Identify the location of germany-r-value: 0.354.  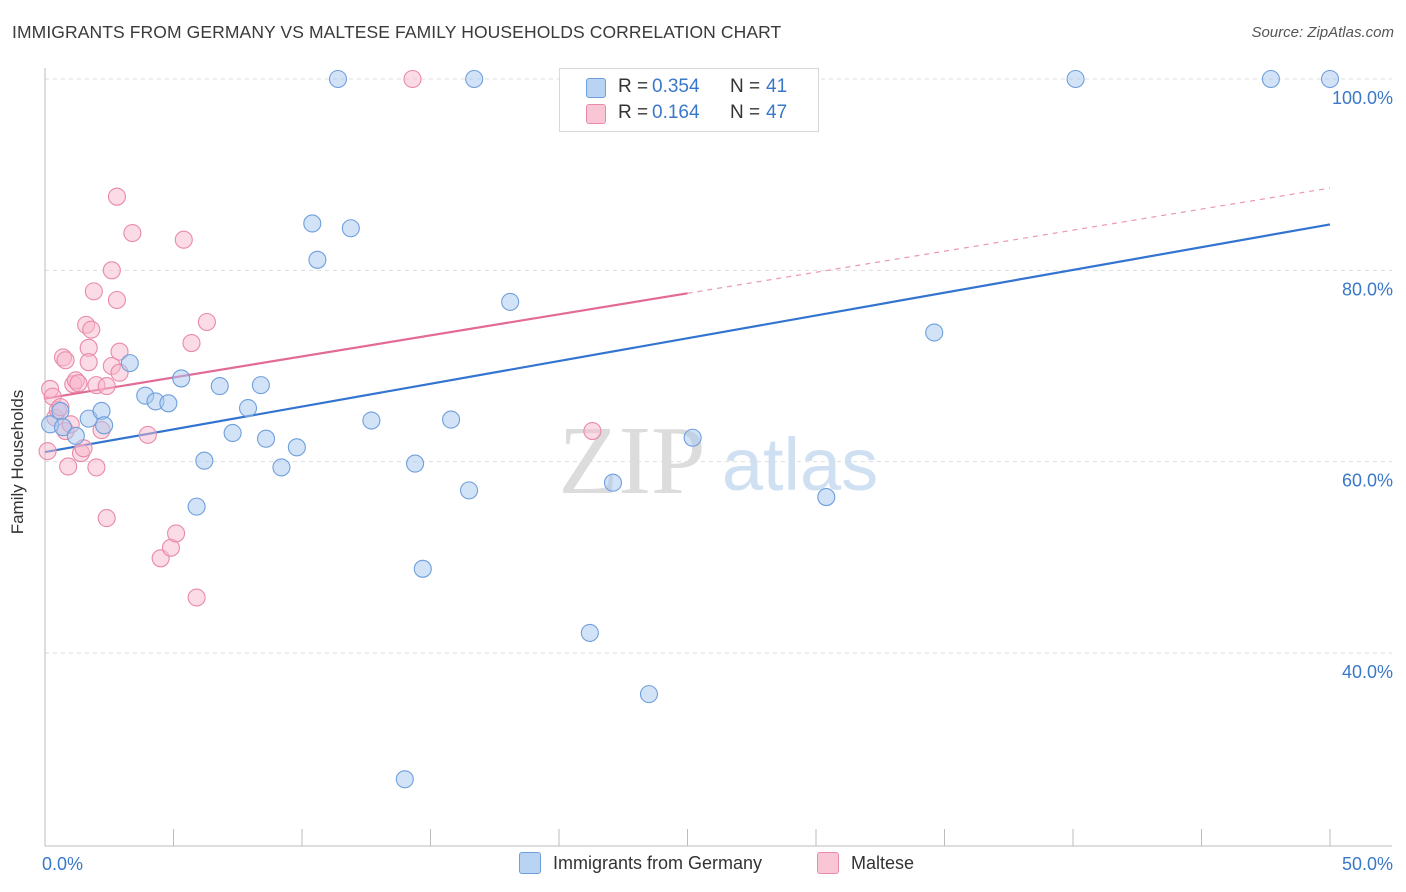
(676, 86).